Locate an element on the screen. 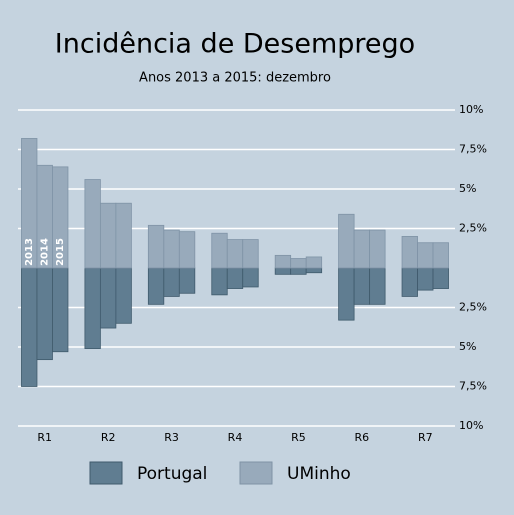 The image size is (514, 515). legend-label: Portugal is located at coordinates (172, 474).